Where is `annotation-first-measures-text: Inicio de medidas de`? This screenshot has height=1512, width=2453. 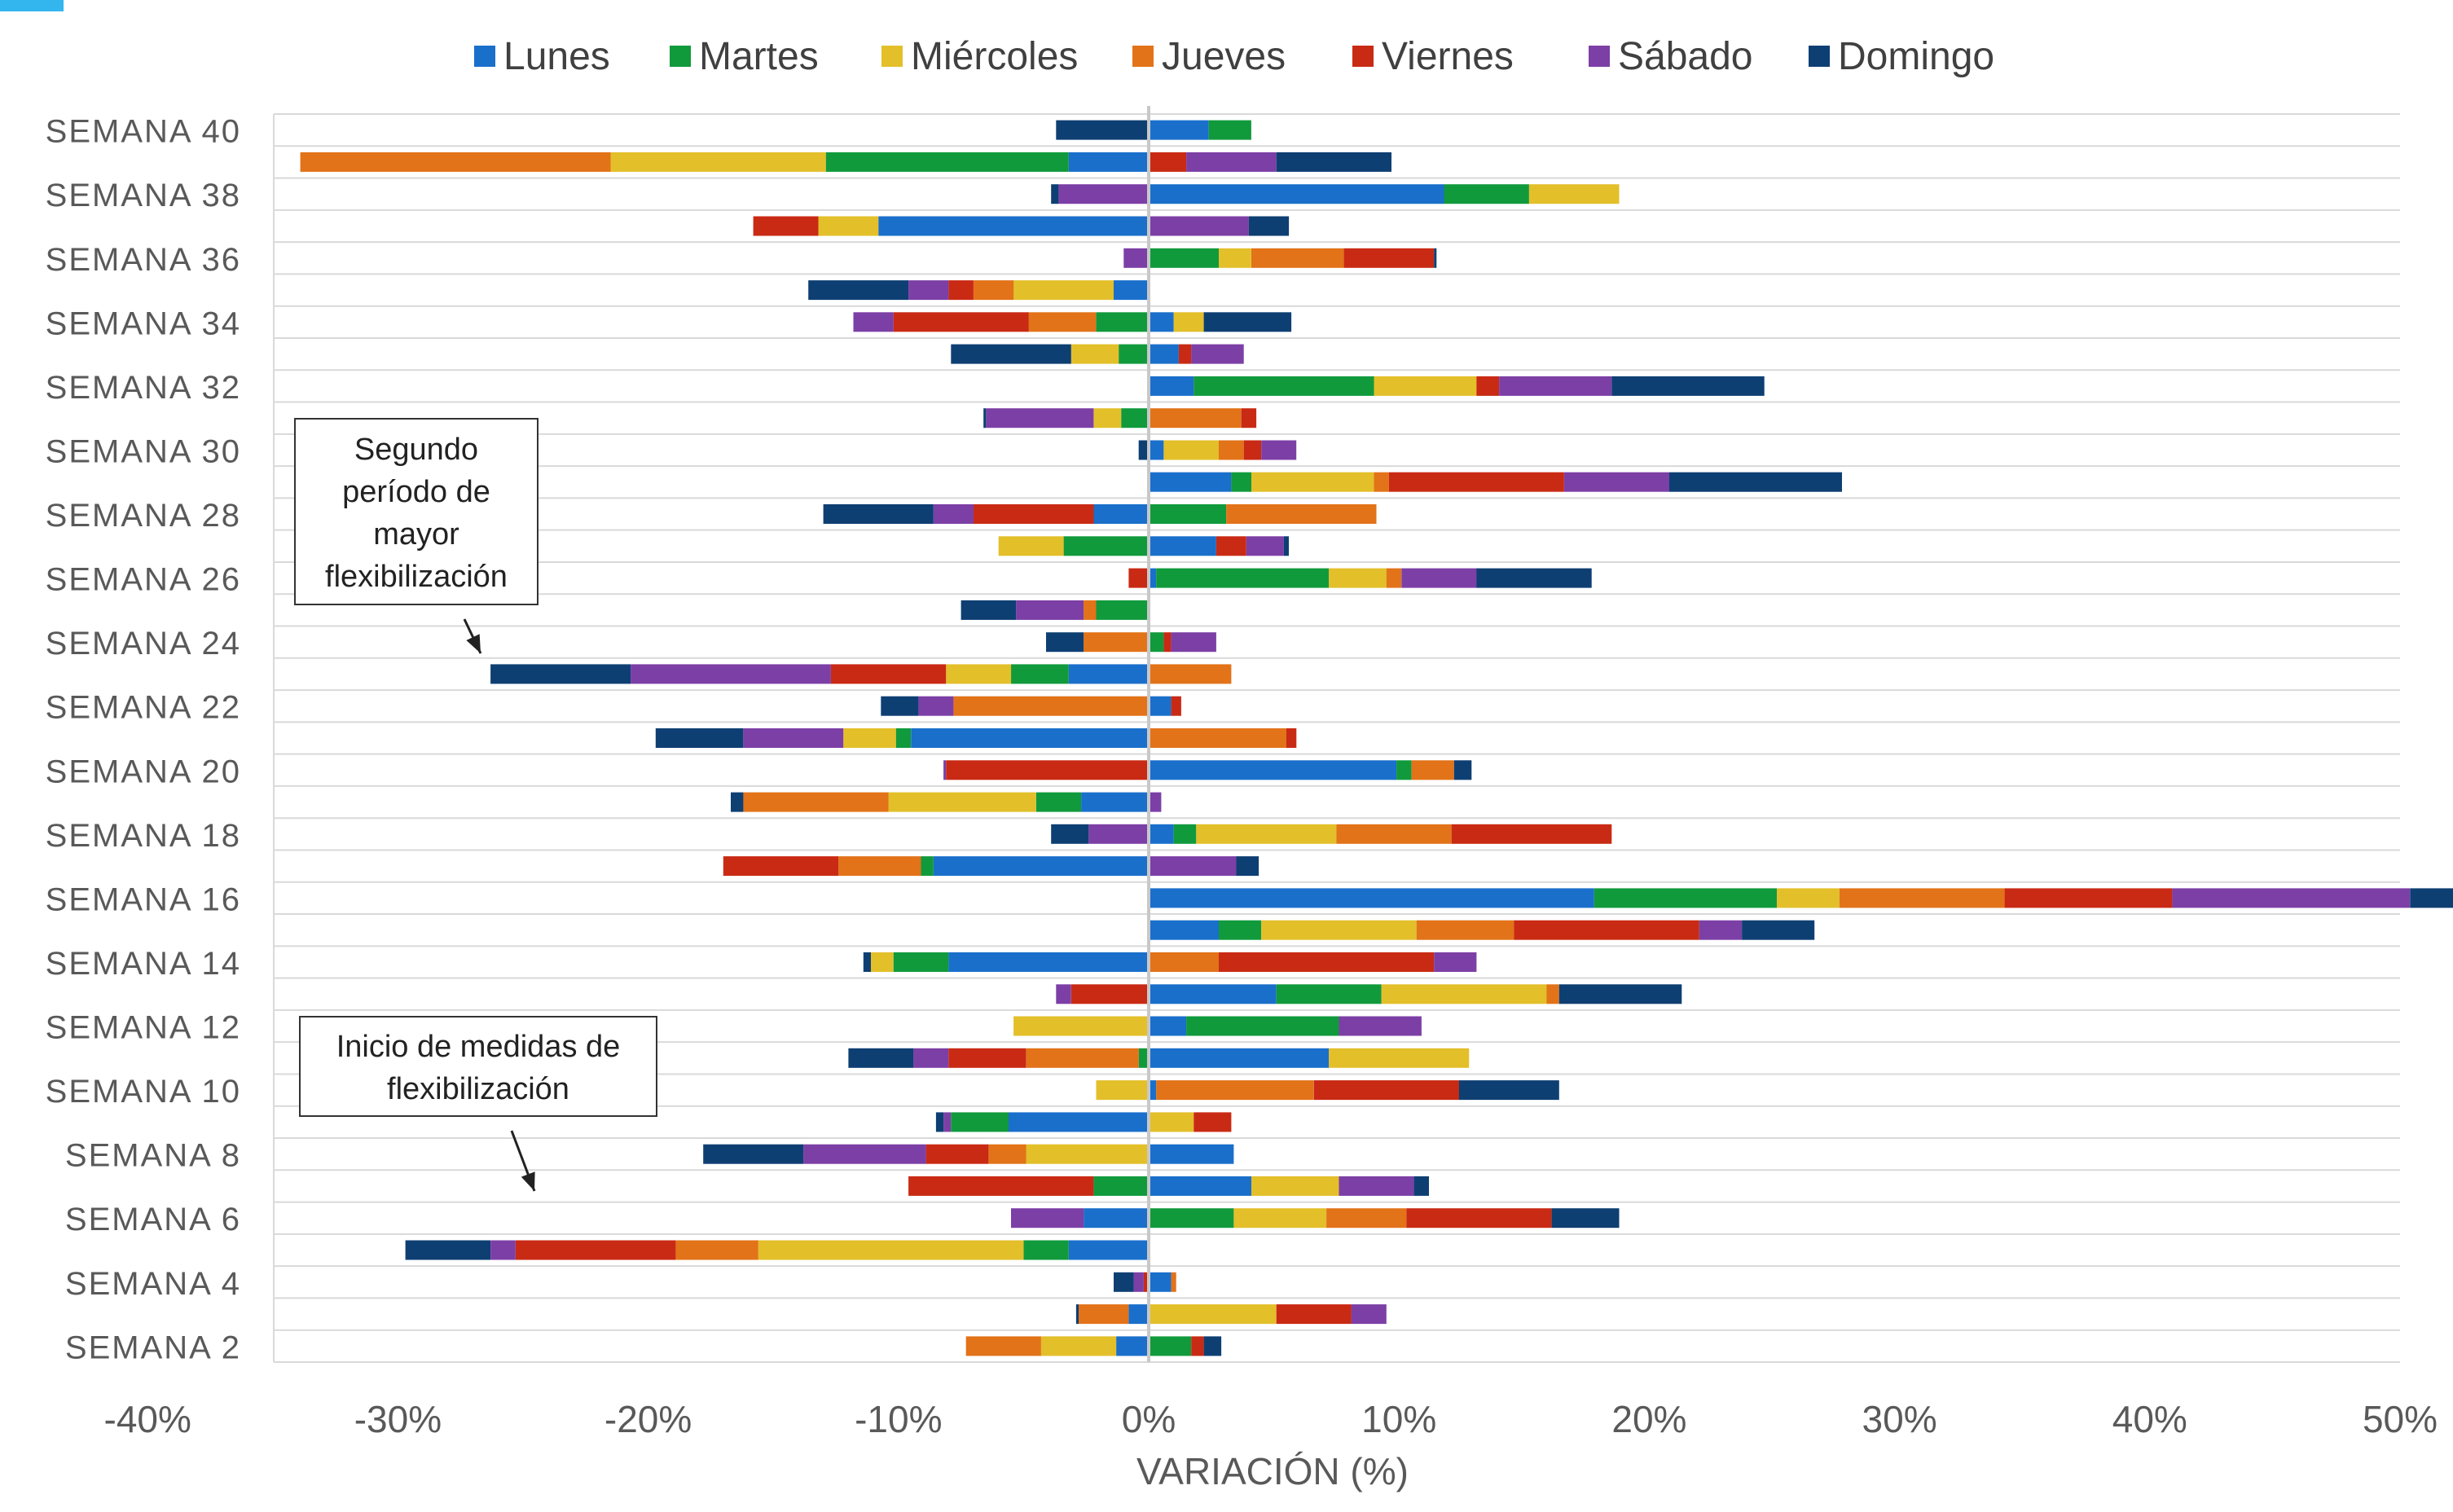 annotation-first-measures-text: Inicio de medidas de is located at coordinates (478, 1047).